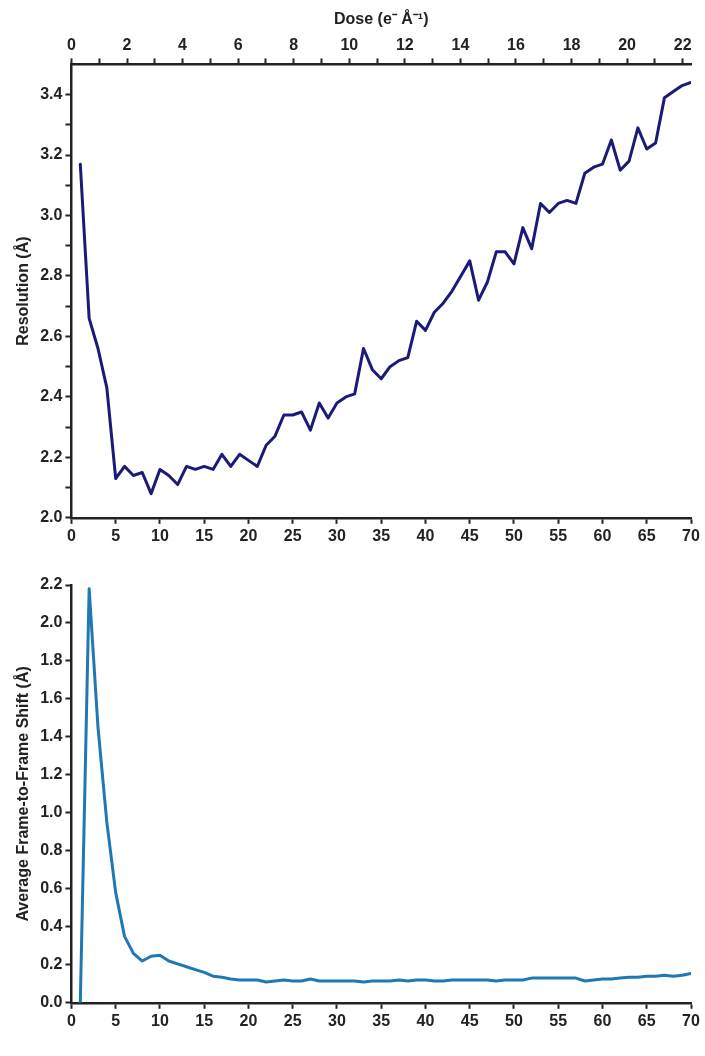 Image resolution: width=705 pixels, height=1056 pixels. I want to click on y-tick-label: 1.6, so click(51, 698).